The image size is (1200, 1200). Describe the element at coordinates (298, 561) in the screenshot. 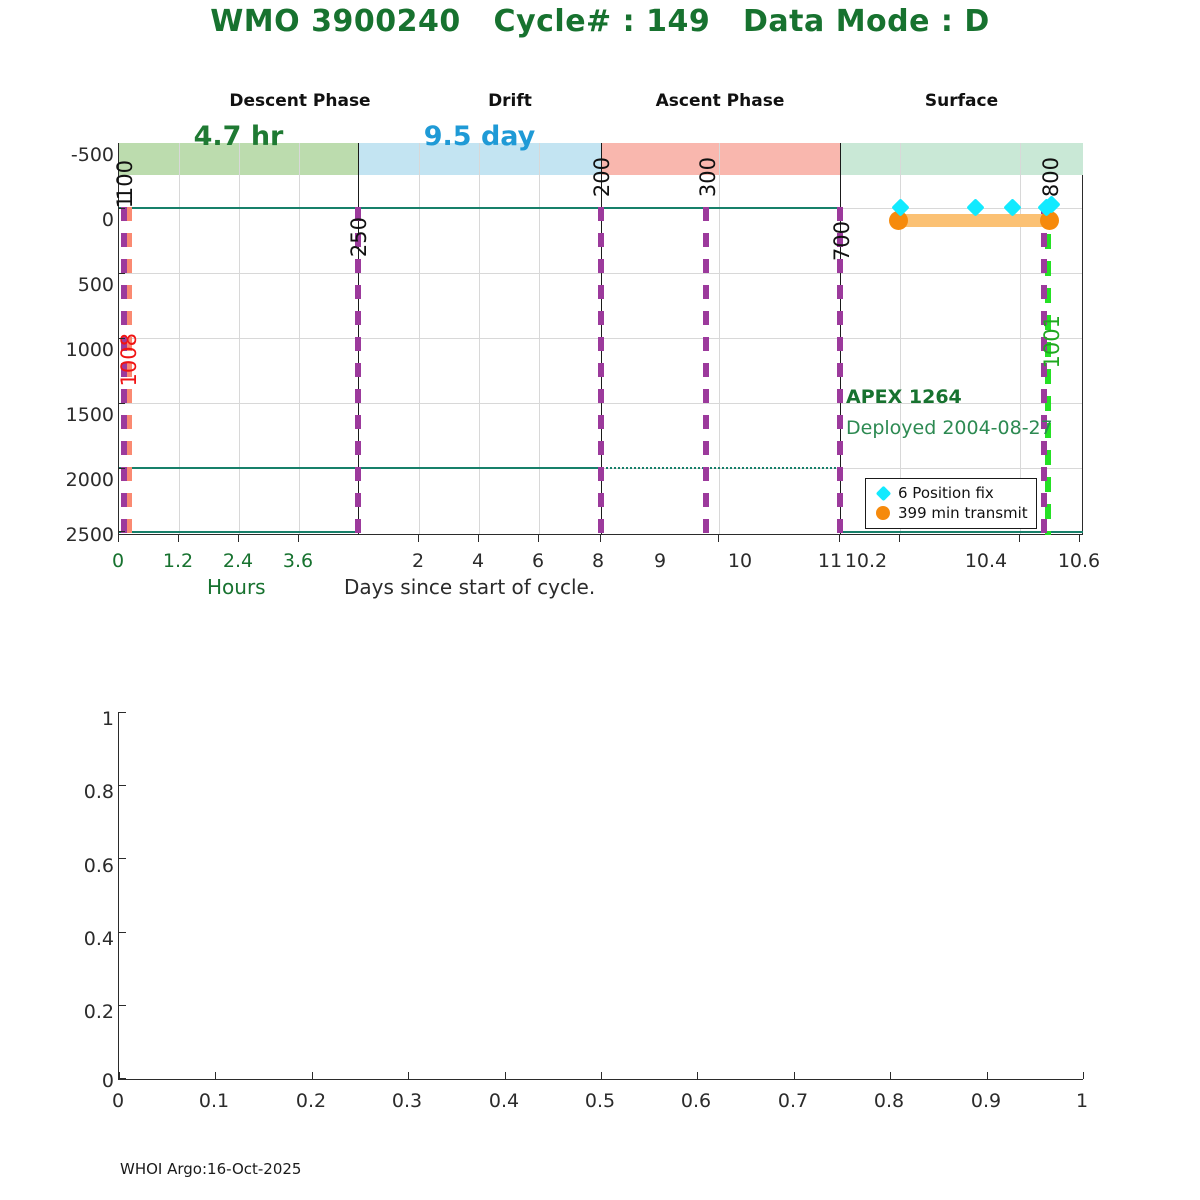

I see `xtick-label-hours-3.6: 3.6` at that location.